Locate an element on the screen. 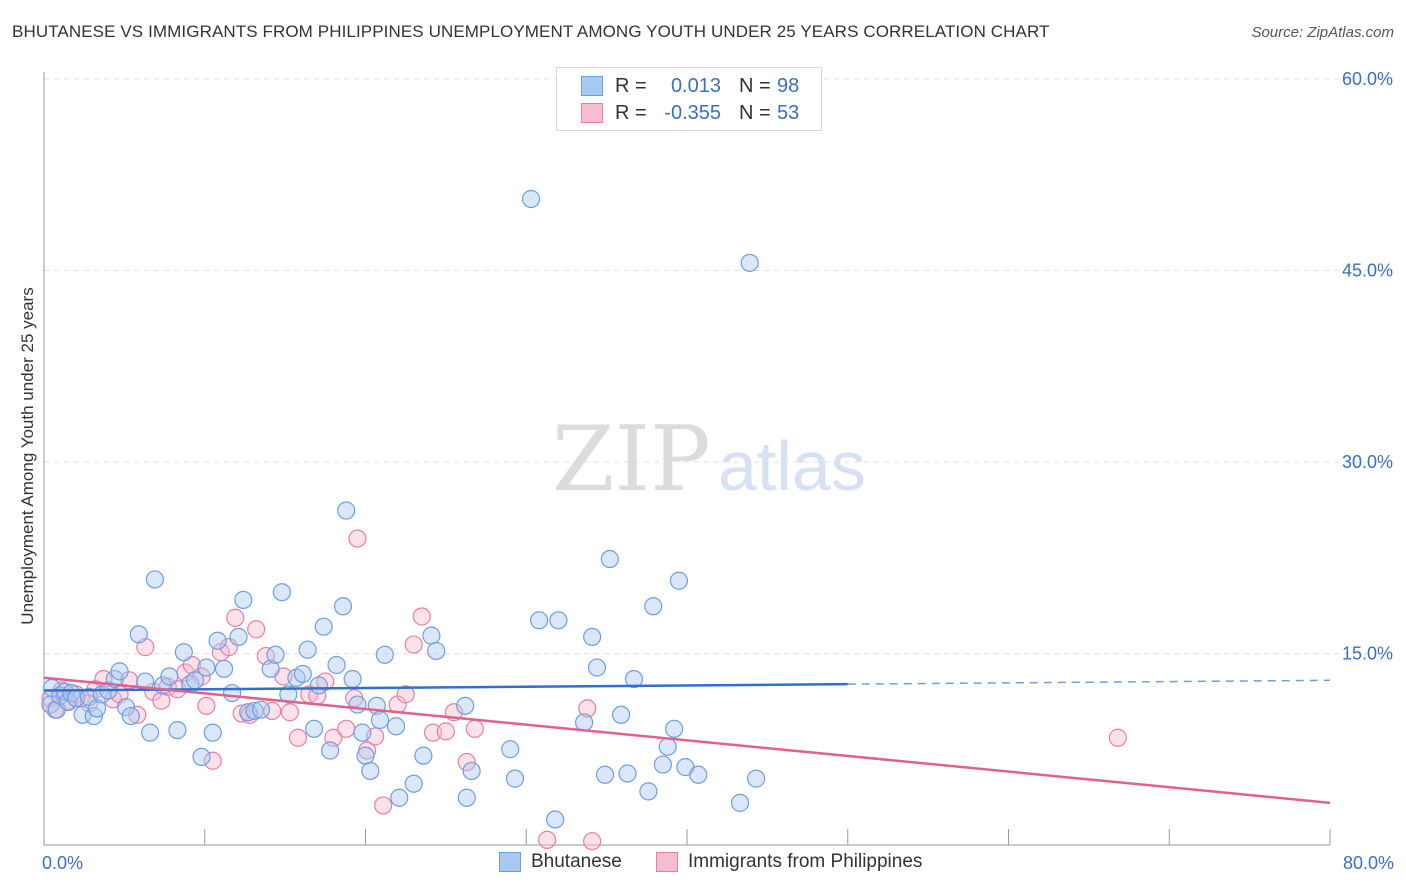 The height and width of the screenshot is (892, 1406). x-tick-label-min: 0.0% is located at coordinates (63, 863).